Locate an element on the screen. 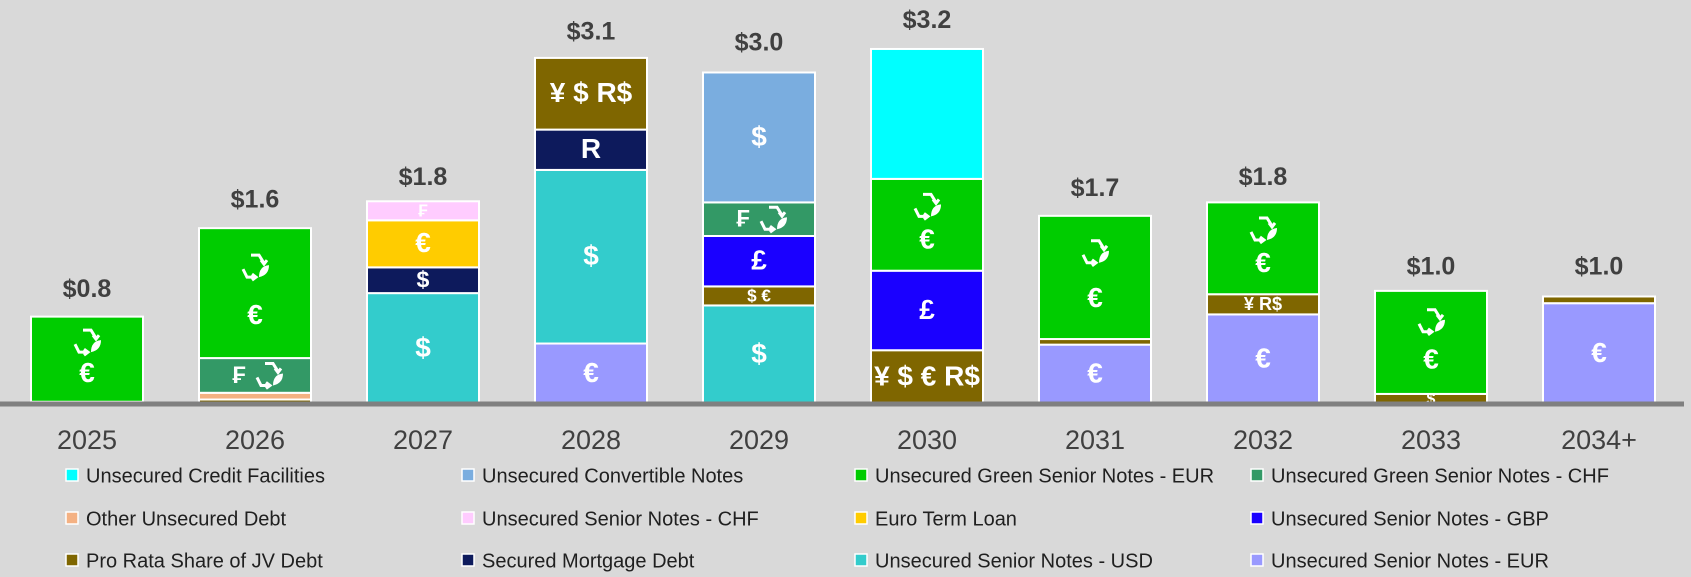 The image size is (1691, 577). legend-label: Unsecured Senior Notes - CHF is located at coordinates (620, 519).